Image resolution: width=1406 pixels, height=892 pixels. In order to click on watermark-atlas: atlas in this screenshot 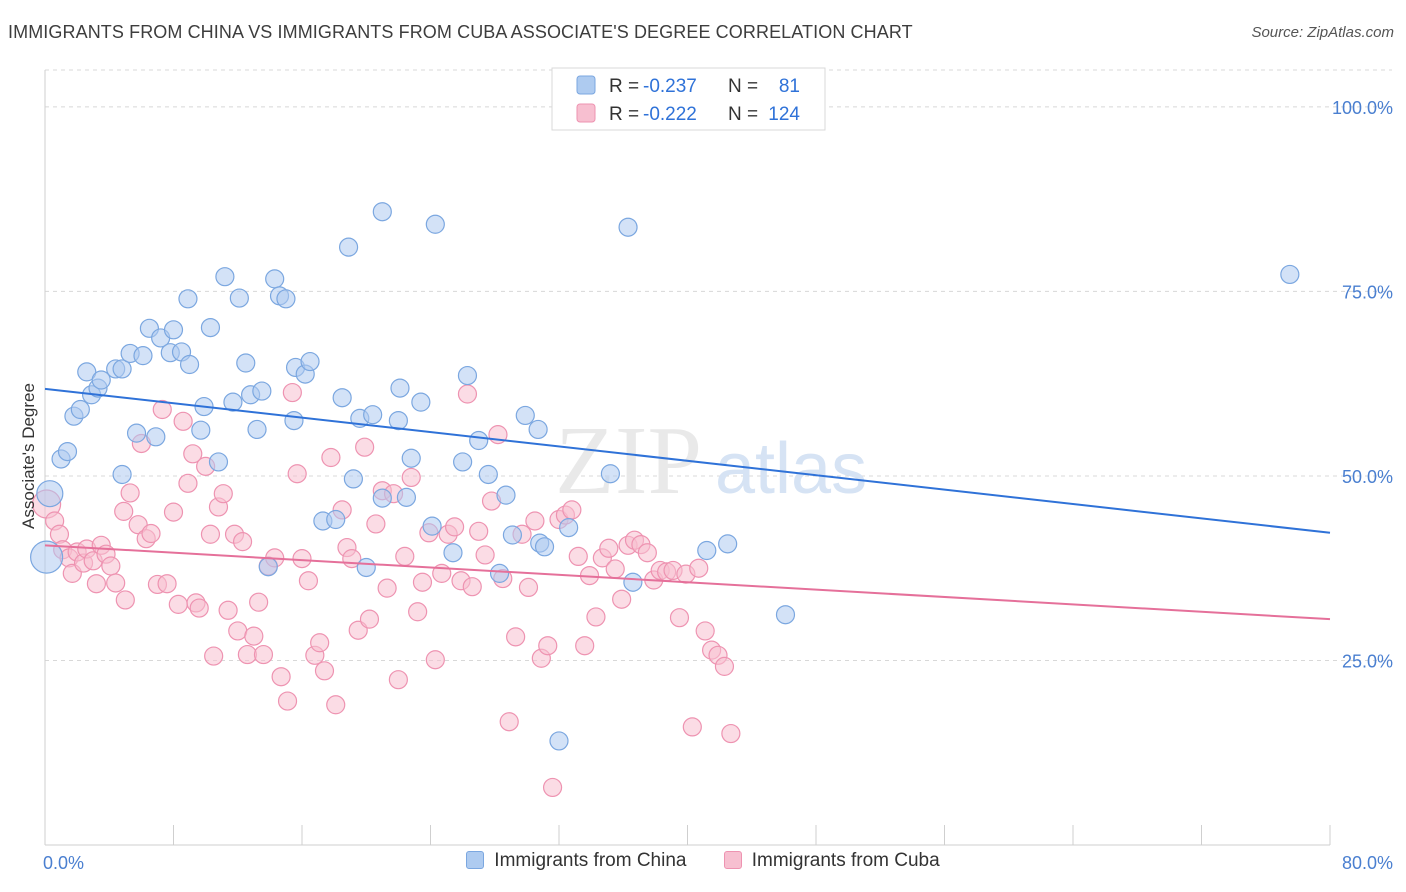, I will do `click(791, 469)`.